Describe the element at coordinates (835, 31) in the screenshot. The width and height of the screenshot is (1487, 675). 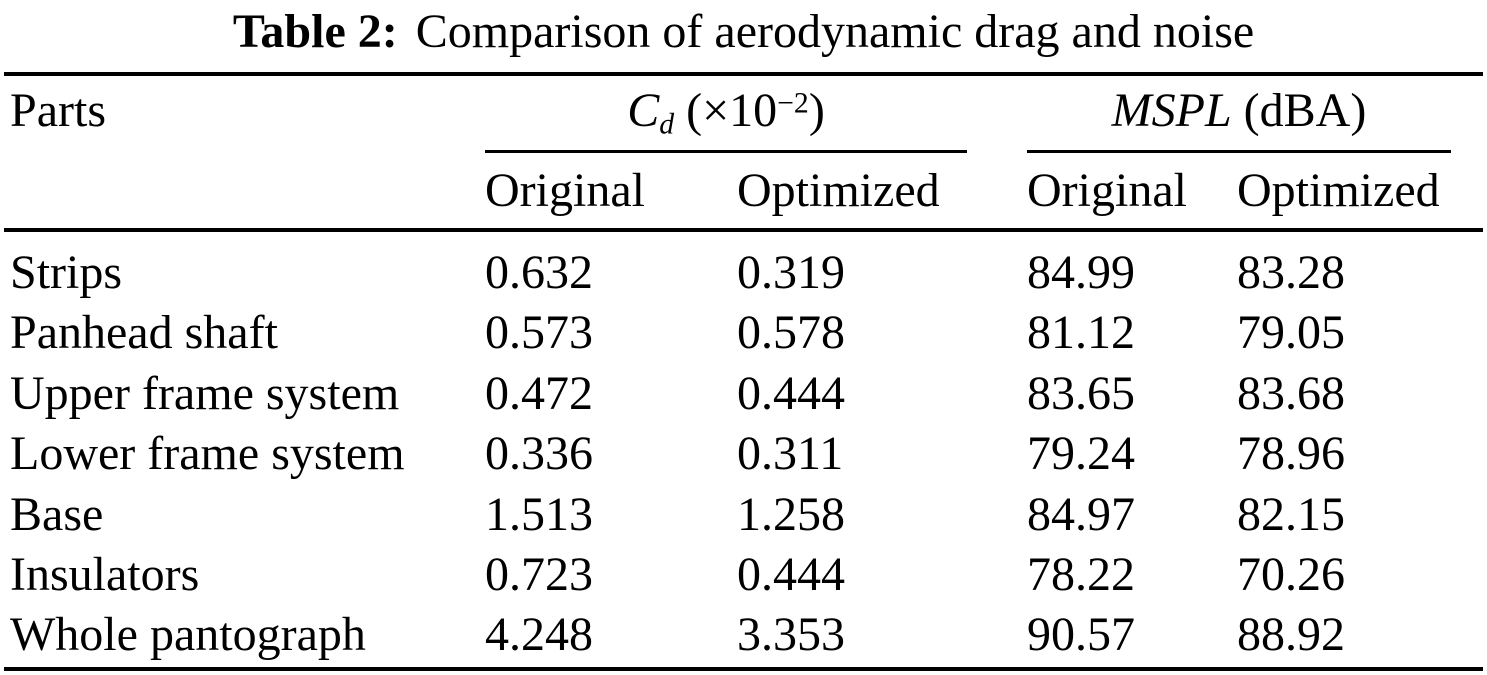
I see `table-caption-text: Comparison of aerodynamic drag and noise` at that location.